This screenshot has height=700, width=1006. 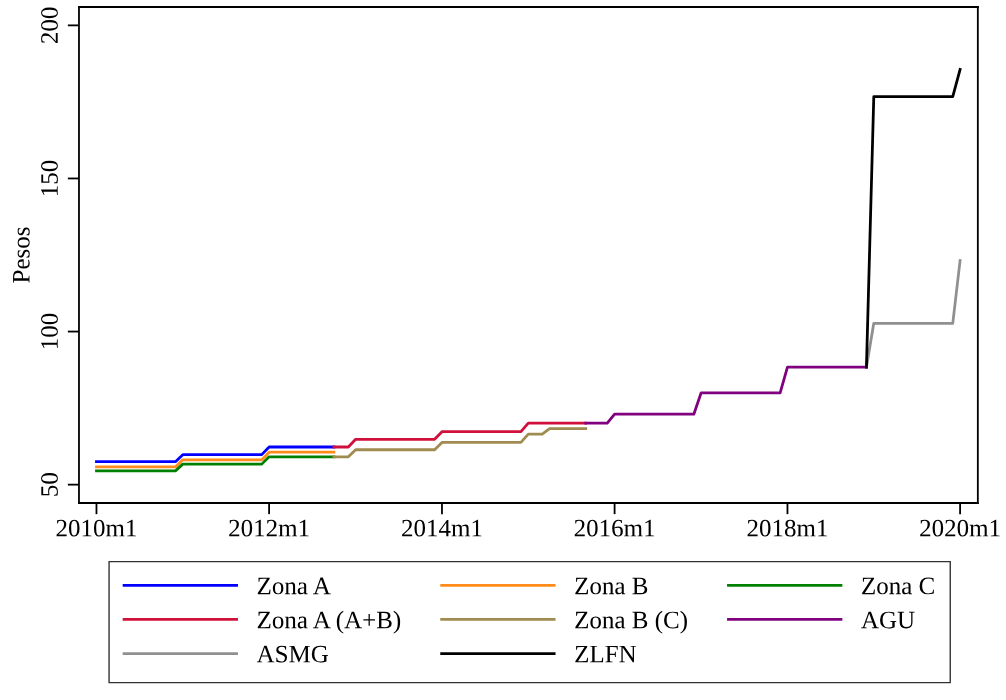 I want to click on legend-label: Zona C, so click(x=898, y=586).